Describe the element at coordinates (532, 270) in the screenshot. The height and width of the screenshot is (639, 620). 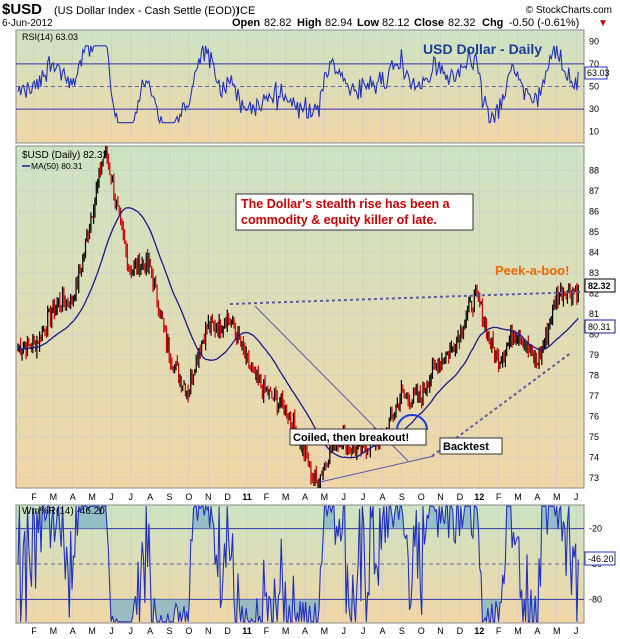
I see `peek-annotation: Peek-a-boo!` at that location.